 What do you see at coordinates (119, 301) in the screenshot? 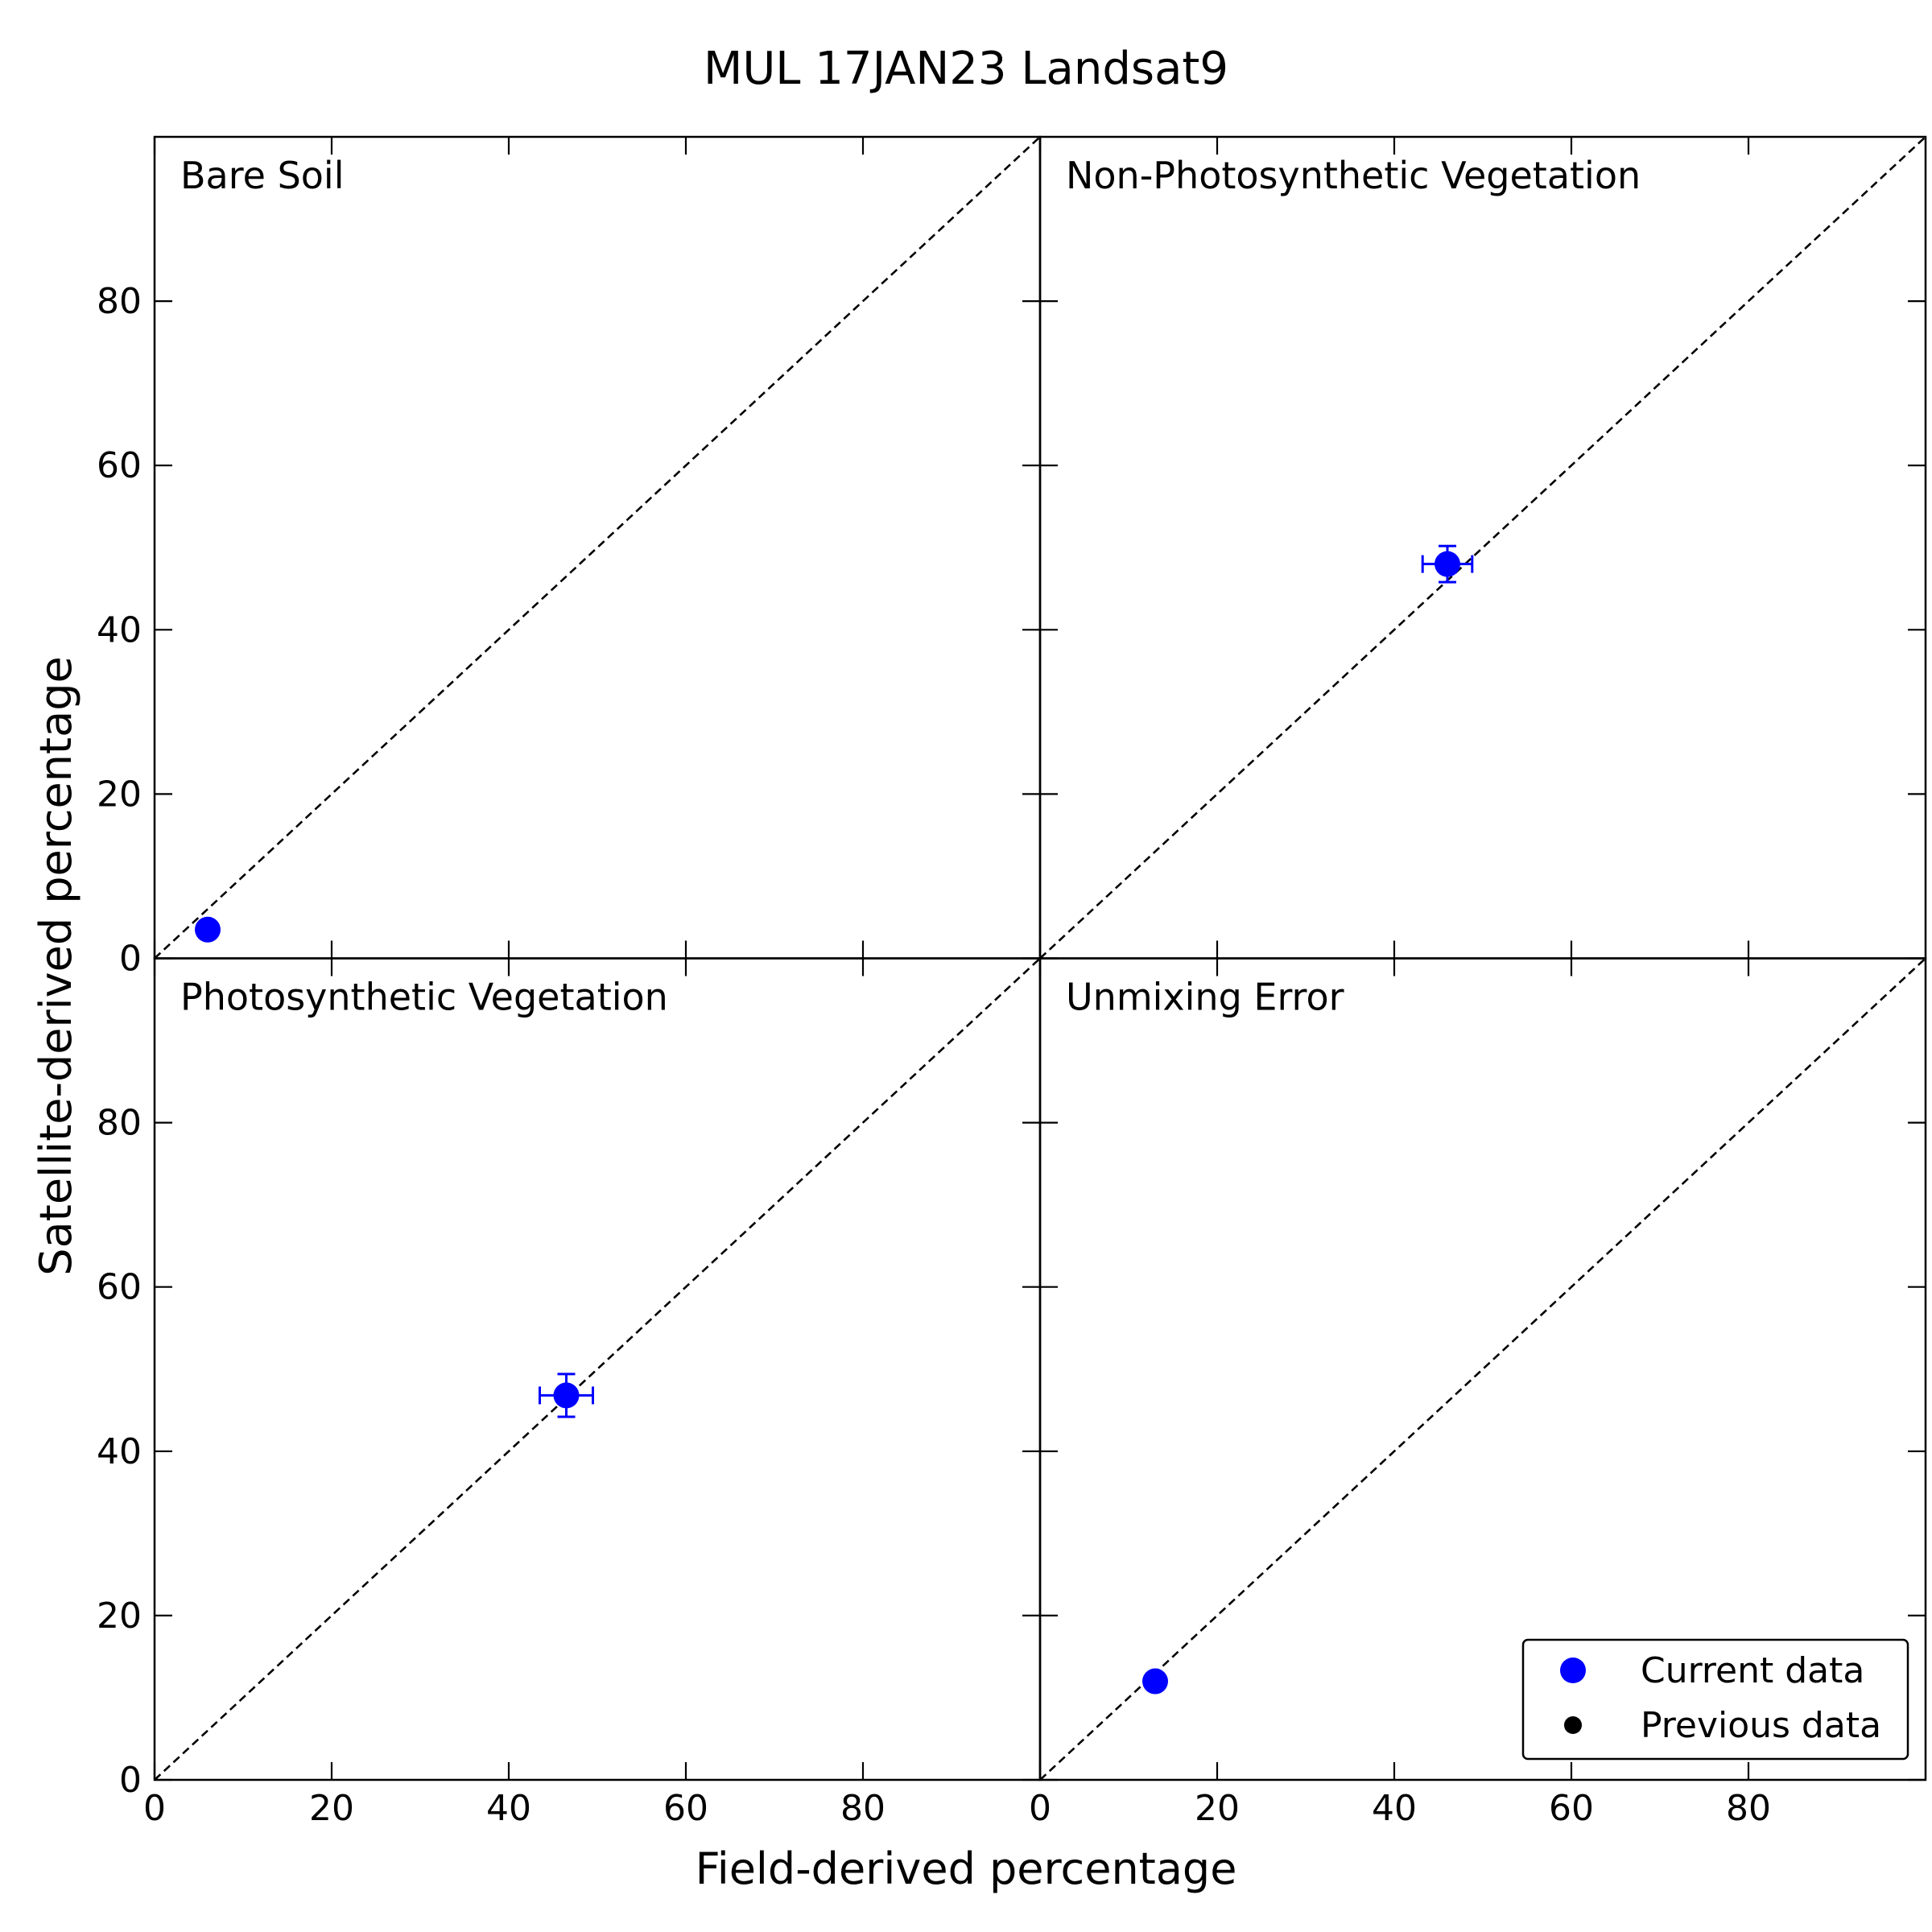
I see `y-tick-label-bare-soil: 80` at bounding box center [119, 301].